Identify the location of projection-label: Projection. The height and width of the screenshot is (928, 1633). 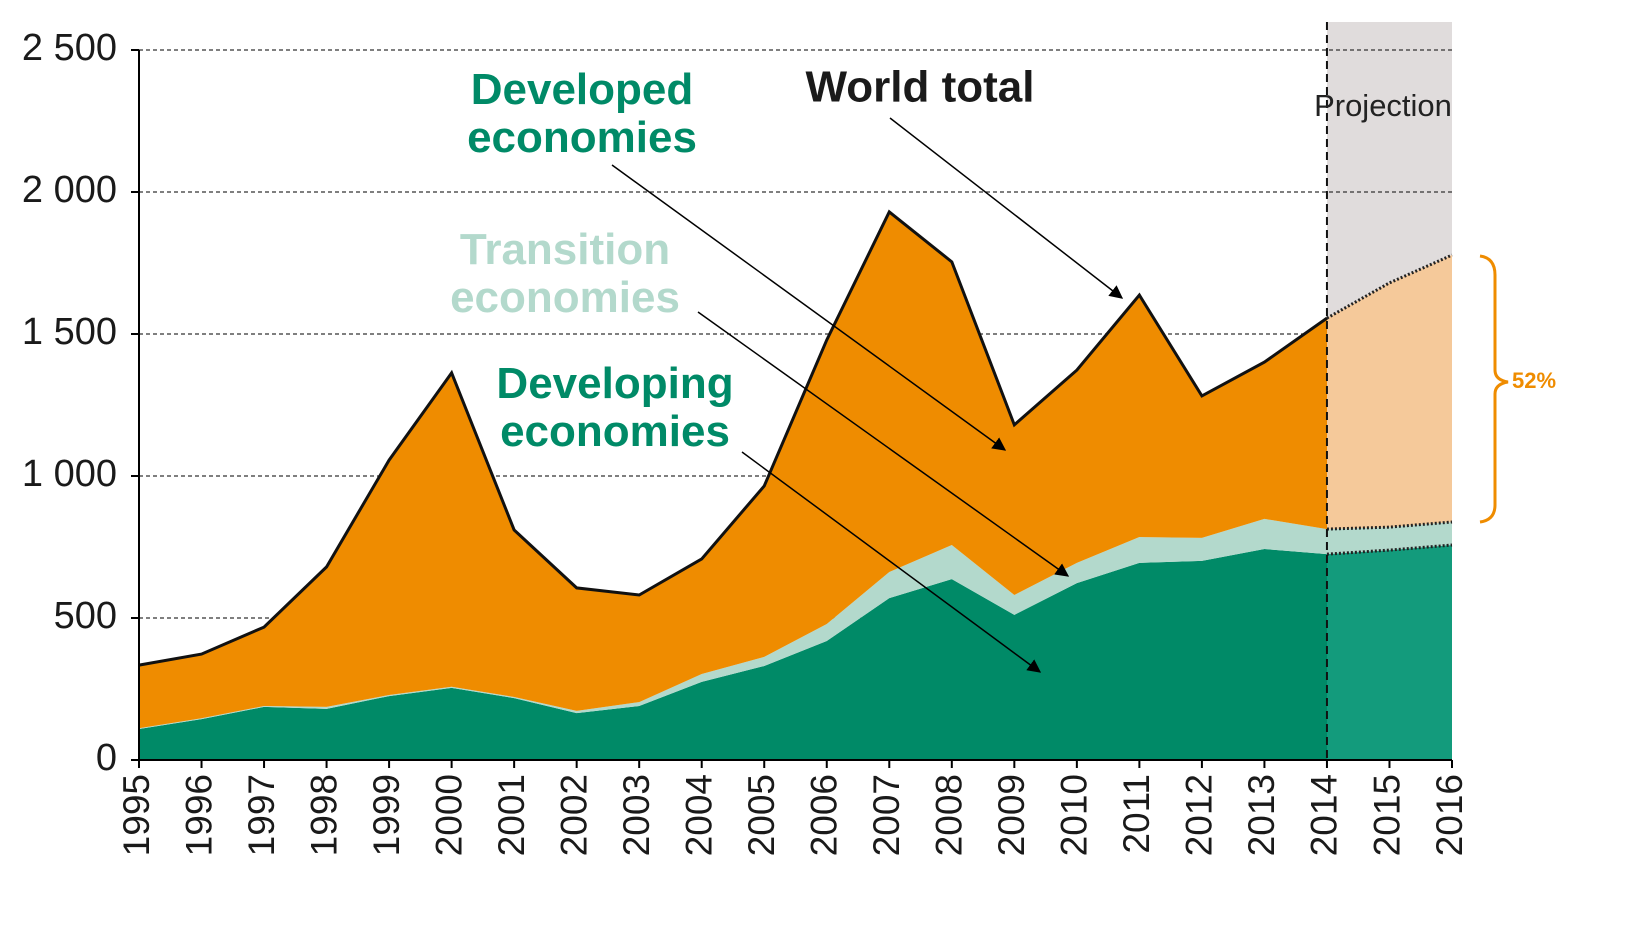
(1383, 105).